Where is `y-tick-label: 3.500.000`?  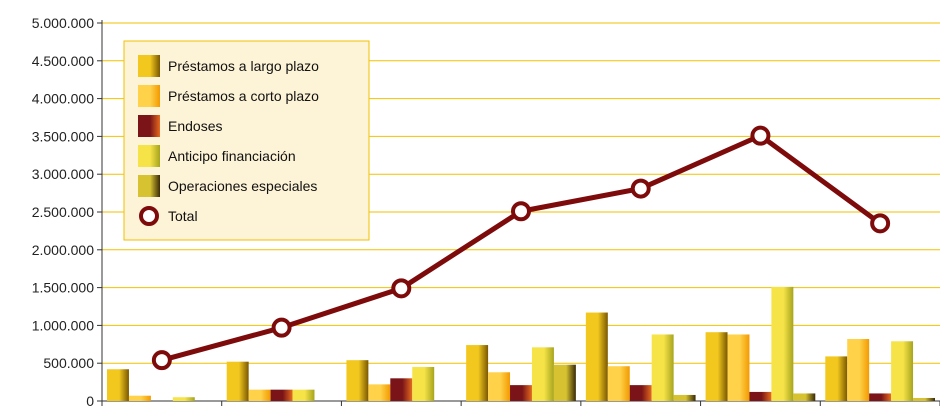
y-tick-label: 3.500.000 is located at coordinates (63, 136).